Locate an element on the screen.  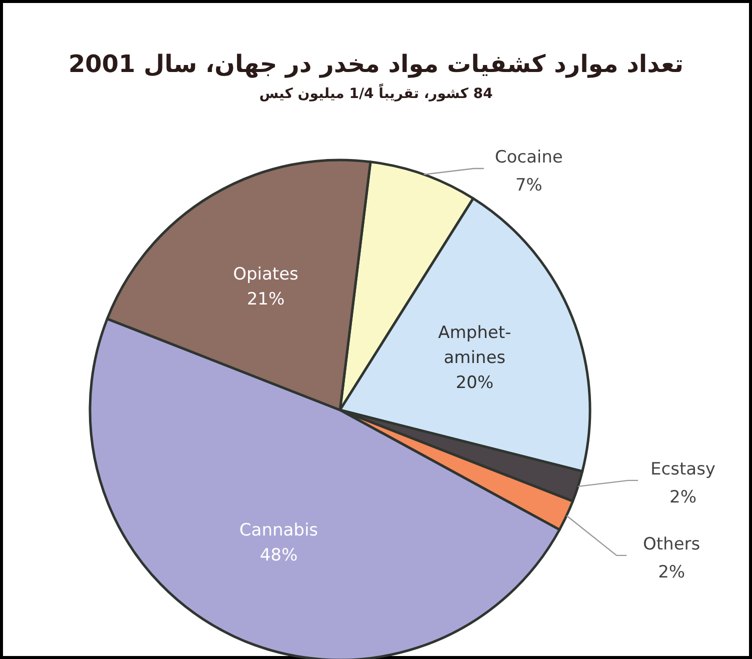
chart-subtitle: 84 کشور، تقریباً 1/4 میلیون کیس is located at coordinates (376, 92).